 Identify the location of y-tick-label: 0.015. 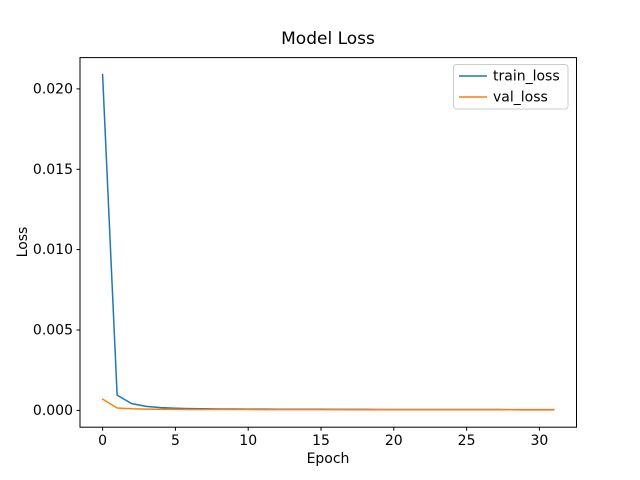
(53, 170).